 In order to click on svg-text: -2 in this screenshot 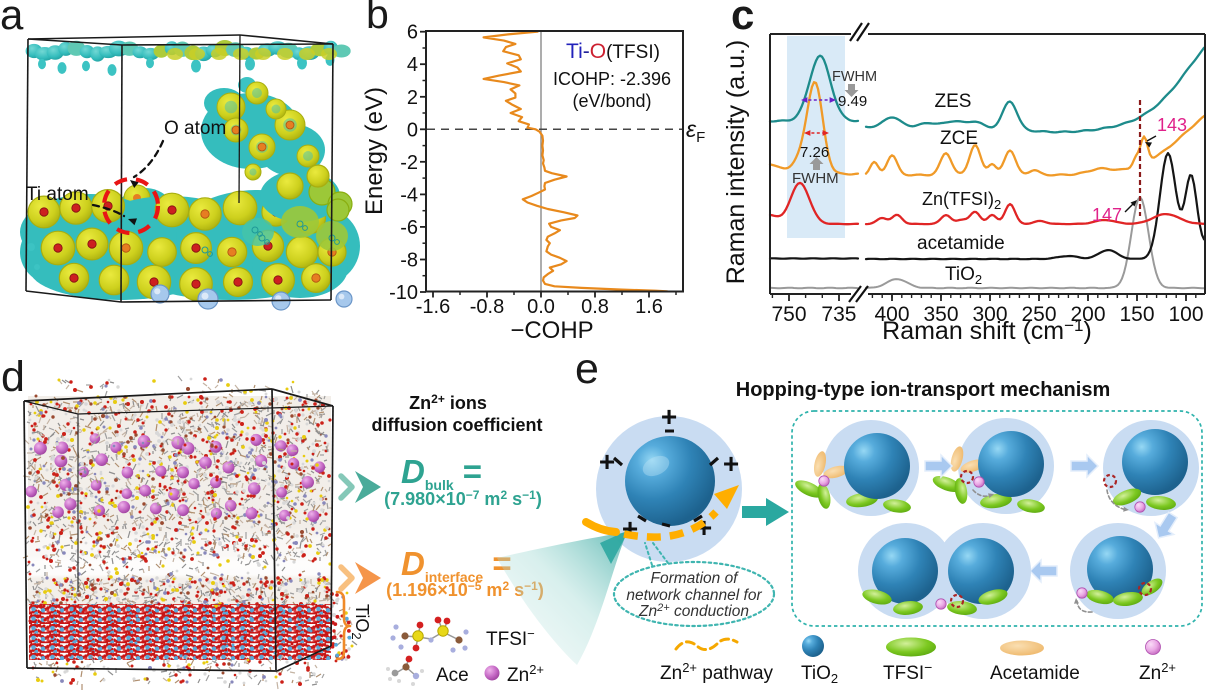, I will do `click(409, 163)`.